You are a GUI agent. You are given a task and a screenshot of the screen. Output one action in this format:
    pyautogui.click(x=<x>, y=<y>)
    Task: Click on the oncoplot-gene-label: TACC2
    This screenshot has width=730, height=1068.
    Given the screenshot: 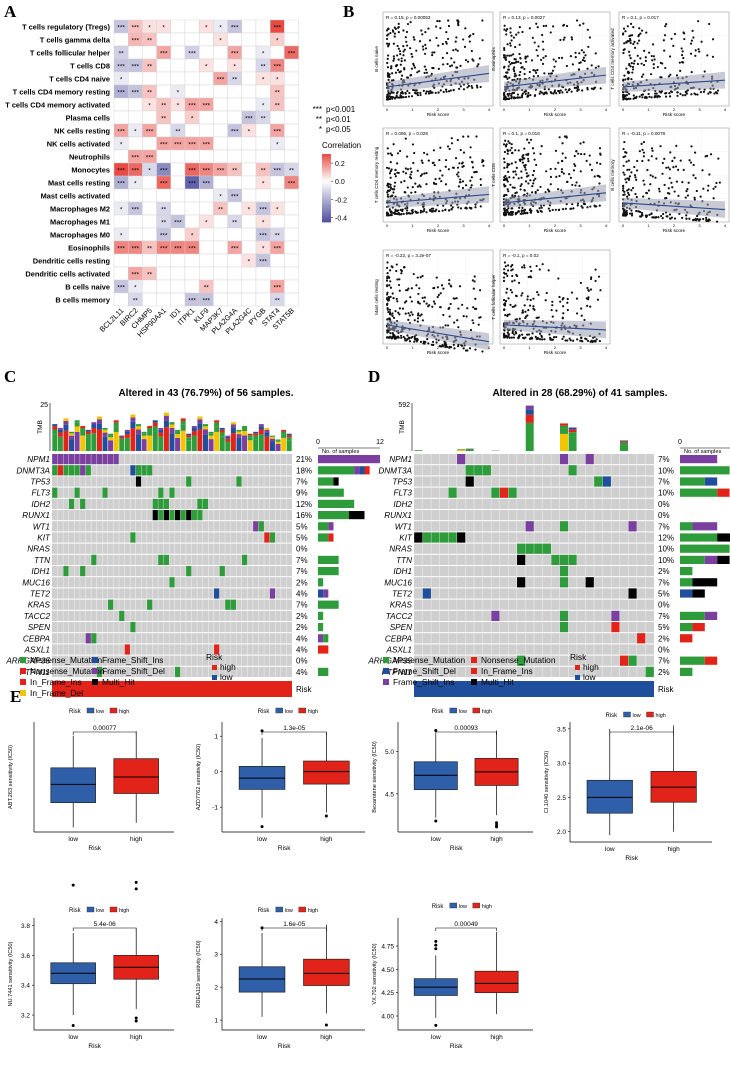 What is the action you would take?
    pyautogui.click(x=399, y=616)
    